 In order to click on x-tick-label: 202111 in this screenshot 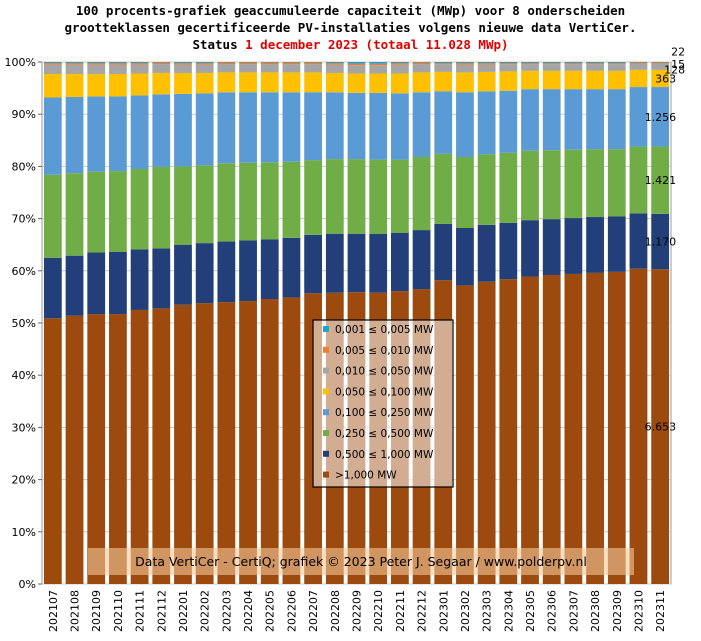, I will do `click(140, 611)`.